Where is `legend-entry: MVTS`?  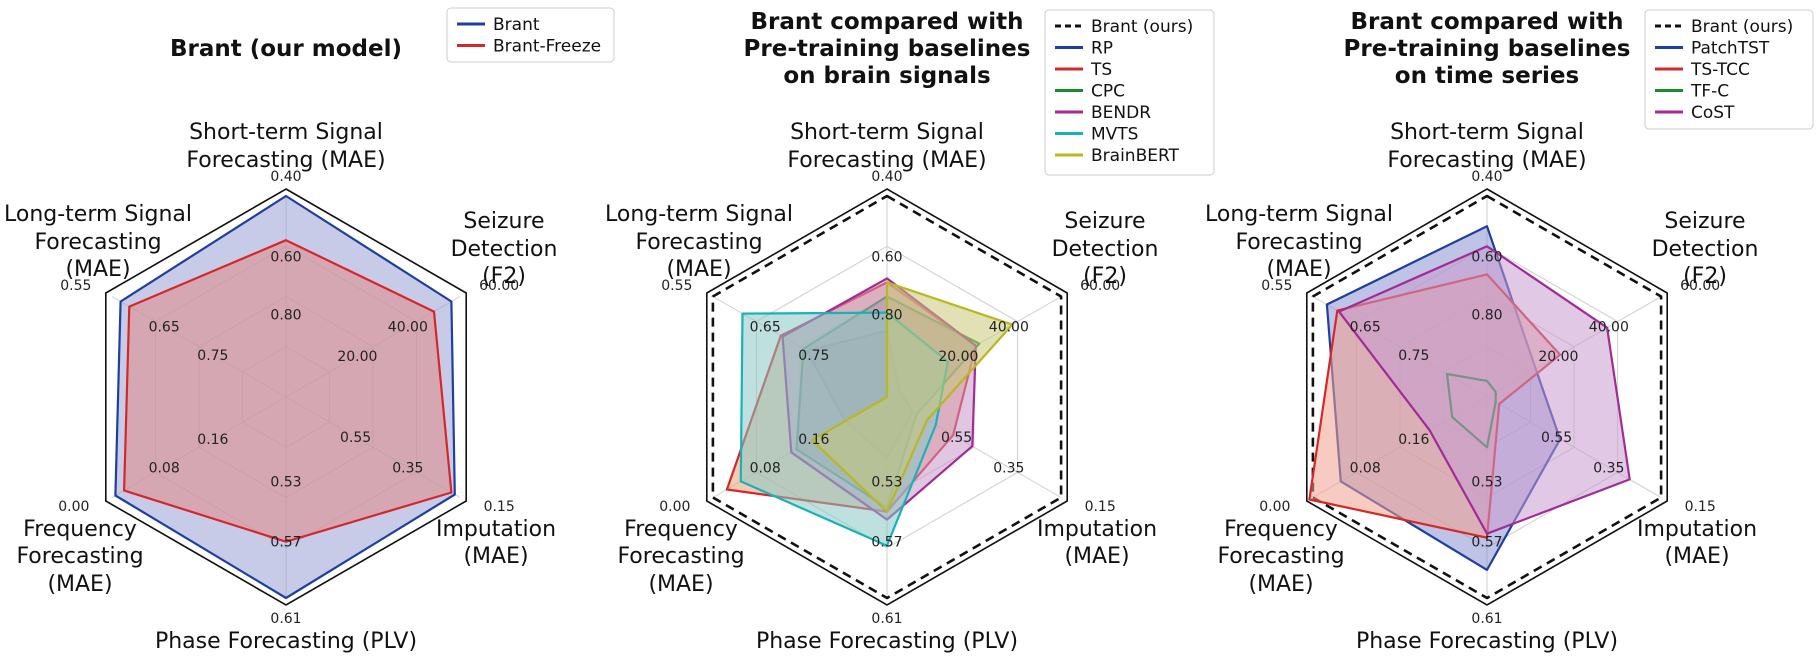
legend-entry: MVTS is located at coordinates (1114, 135).